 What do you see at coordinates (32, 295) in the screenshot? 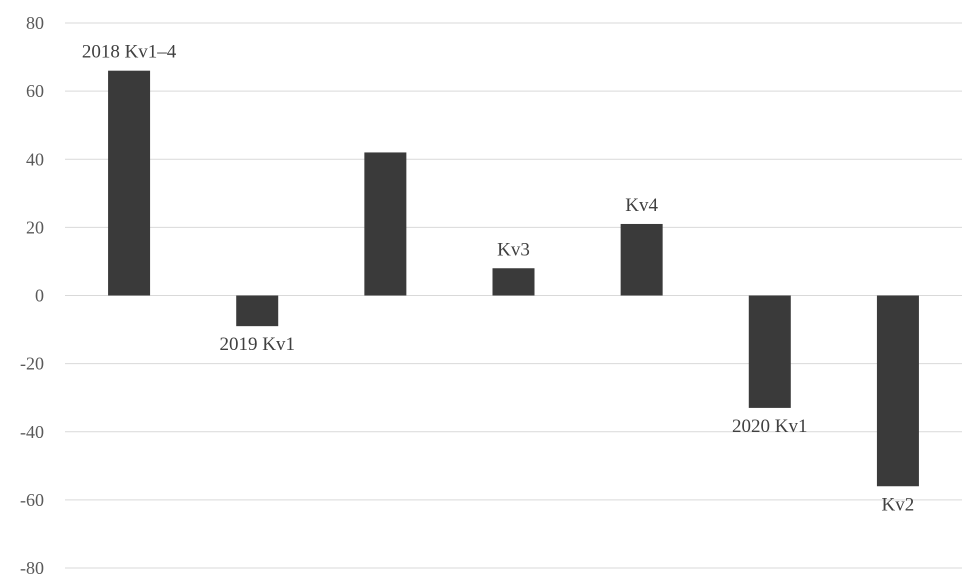
I see `y-axis-tick-labels: 80 60 40 20 0 -20 -40 -60 -80` at bounding box center [32, 295].